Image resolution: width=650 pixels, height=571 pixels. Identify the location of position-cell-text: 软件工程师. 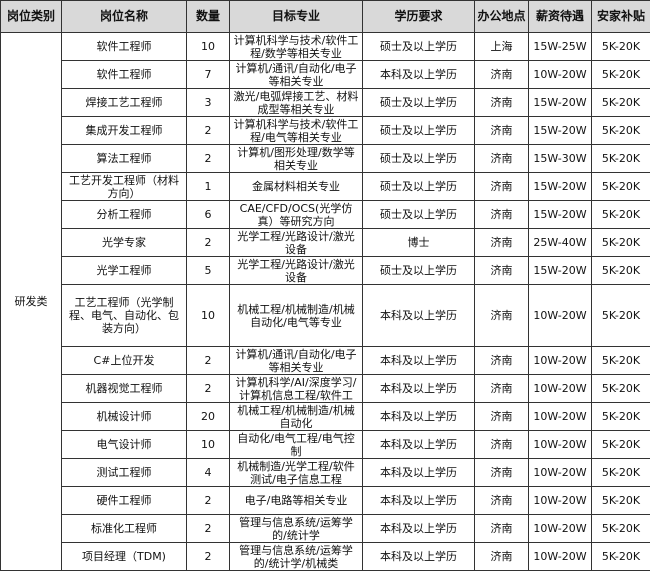
(124, 46).